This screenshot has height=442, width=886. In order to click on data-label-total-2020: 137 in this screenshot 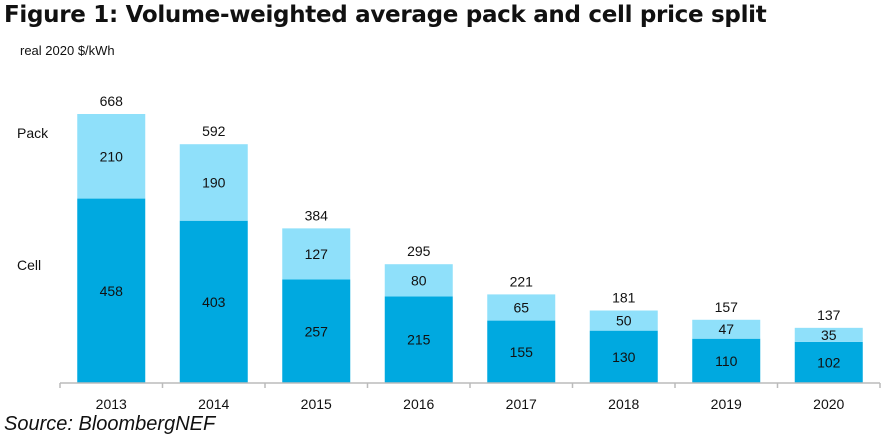, I will do `click(829, 315)`.